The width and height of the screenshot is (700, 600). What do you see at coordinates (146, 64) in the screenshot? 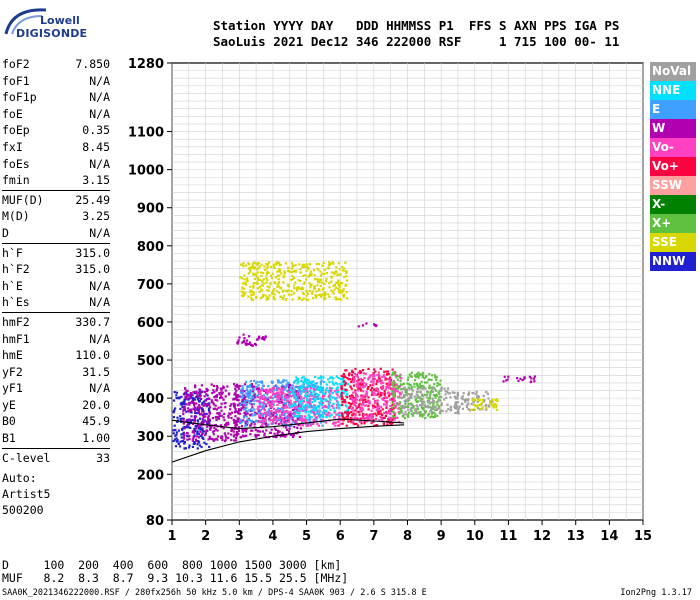
I see `y-tick-label: 1280` at bounding box center [146, 64].